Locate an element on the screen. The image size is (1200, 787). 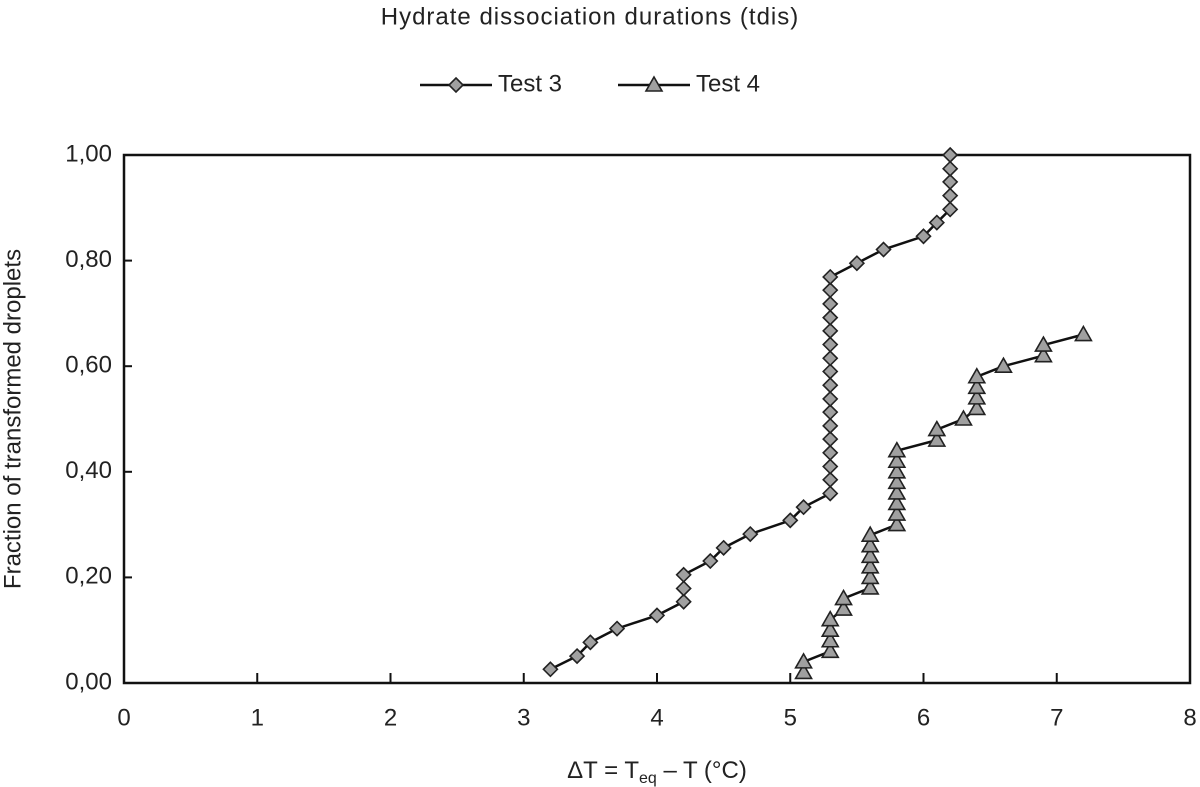
x-tick-label: 5 is located at coordinates (790, 717).